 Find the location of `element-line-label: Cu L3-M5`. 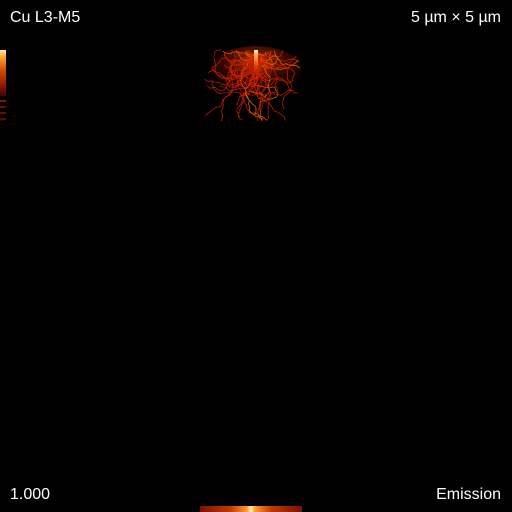

element-line-label: Cu L3-M5 is located at coordinates (45, 18).